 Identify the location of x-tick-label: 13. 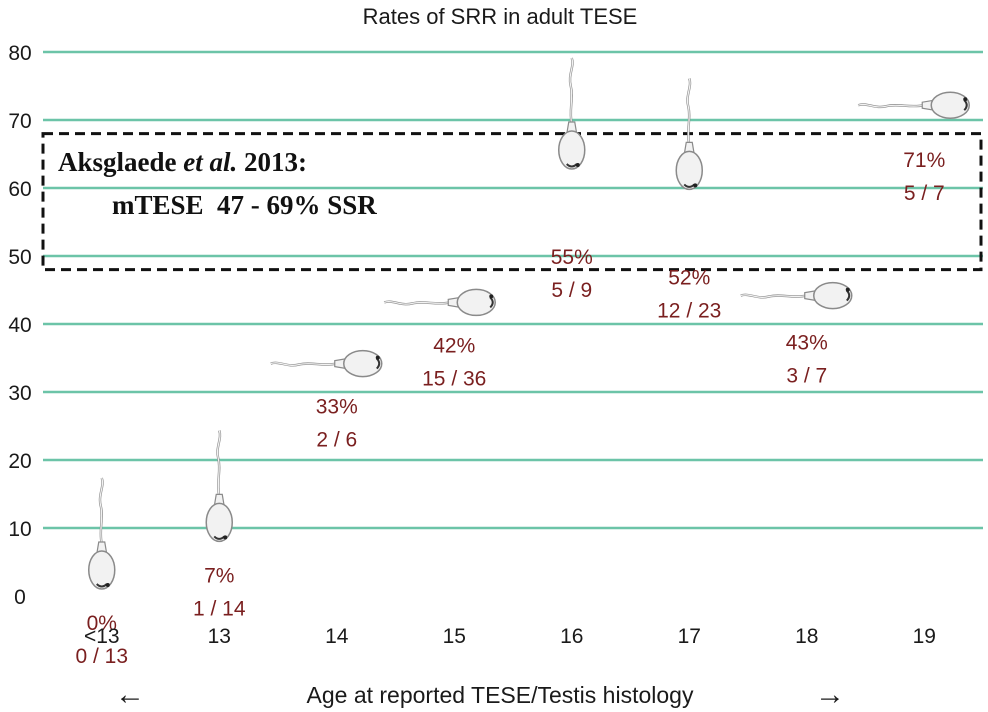
(219, 636).